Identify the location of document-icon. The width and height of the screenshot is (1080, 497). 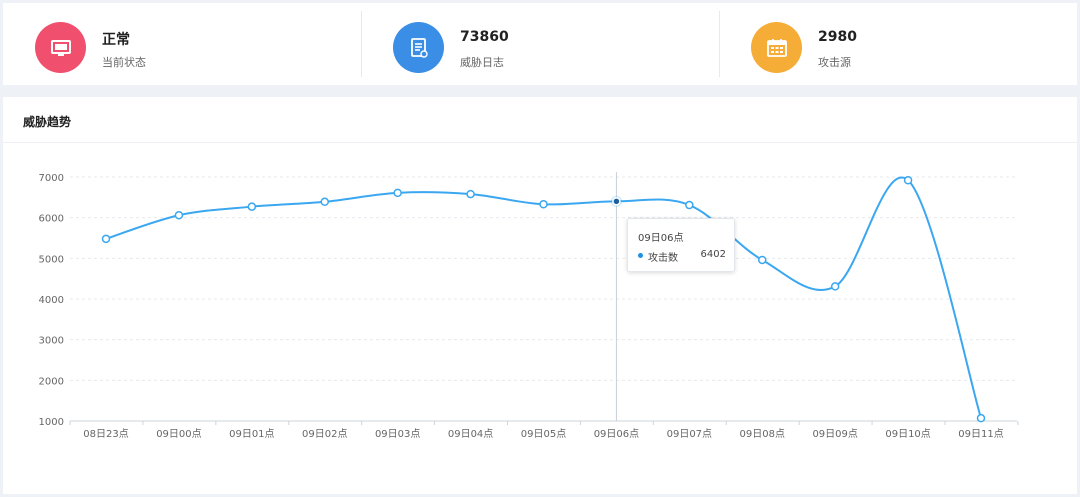
(418, 47).